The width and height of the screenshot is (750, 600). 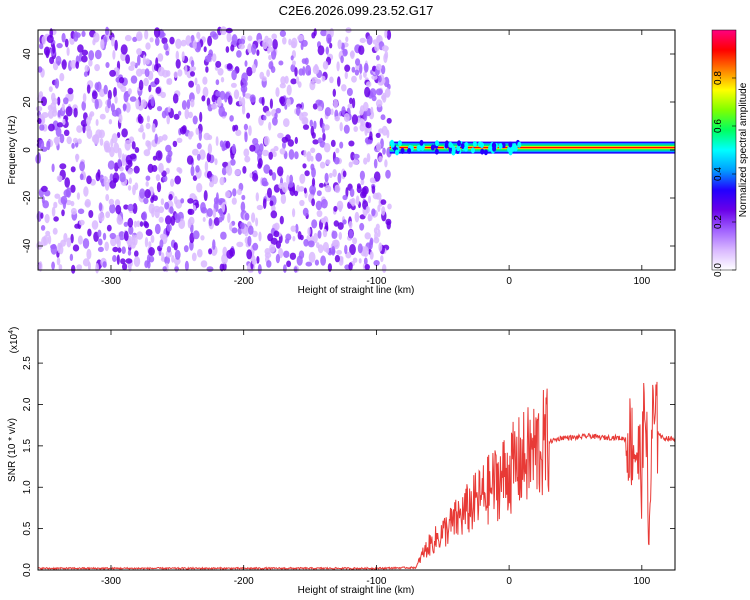 What do you see at coordinates (11, 332) in the screenshot?
I see `snr-scale-exponent: 4` at bounding box center [11, 332].